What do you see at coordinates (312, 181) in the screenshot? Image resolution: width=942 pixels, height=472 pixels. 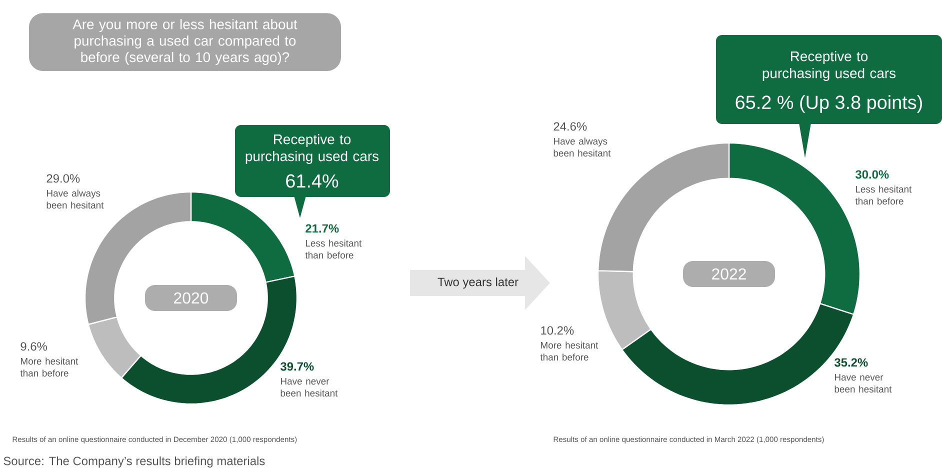 I see `text: 61.4%` at bounding box center [312, 181].